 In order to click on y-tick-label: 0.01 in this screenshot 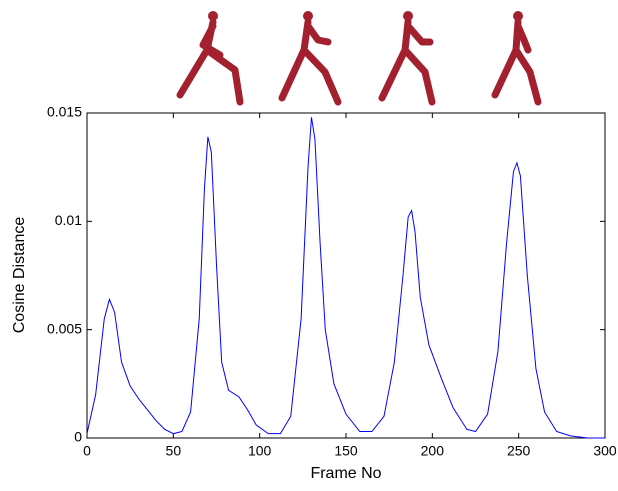, I will do `click(68, 220)`.